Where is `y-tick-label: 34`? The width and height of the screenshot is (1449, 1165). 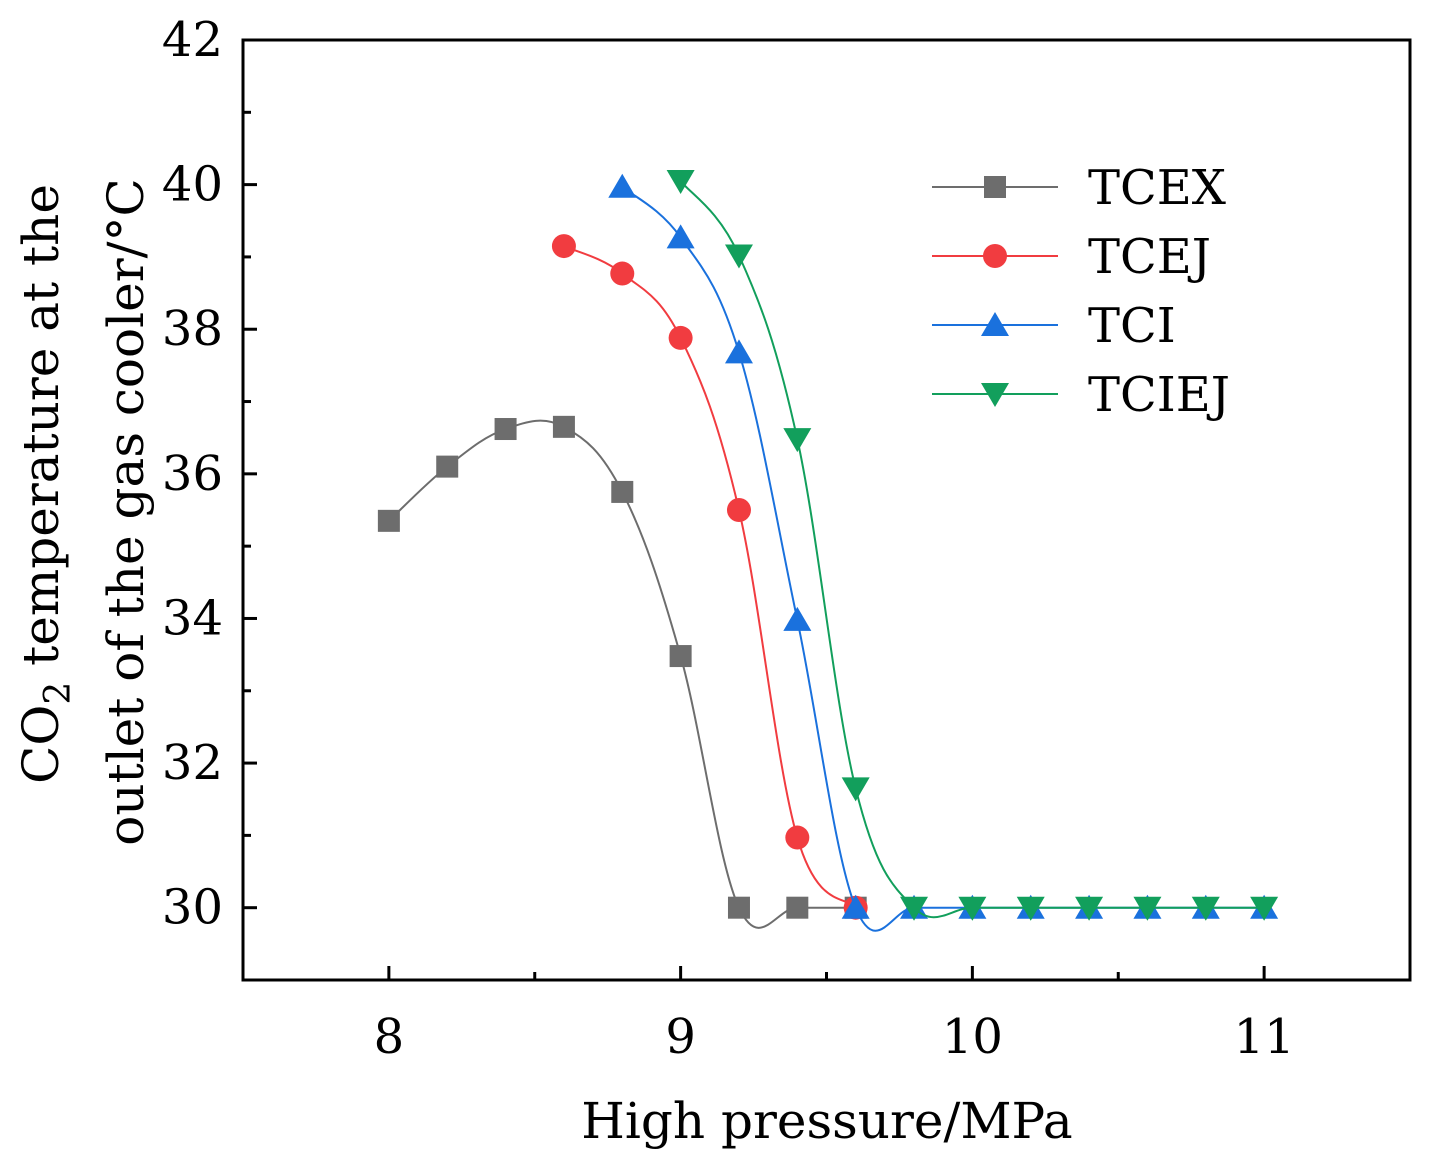
y-tick-label: 34 is located at coordinates (192, 618).